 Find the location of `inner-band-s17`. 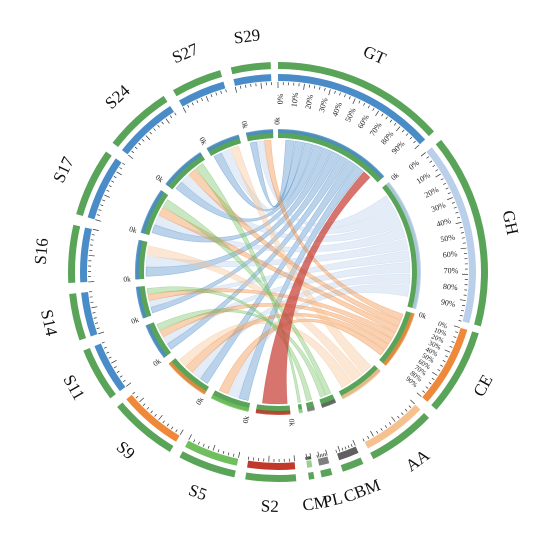

inner-band-s17 is located at coordinates (152, 211).